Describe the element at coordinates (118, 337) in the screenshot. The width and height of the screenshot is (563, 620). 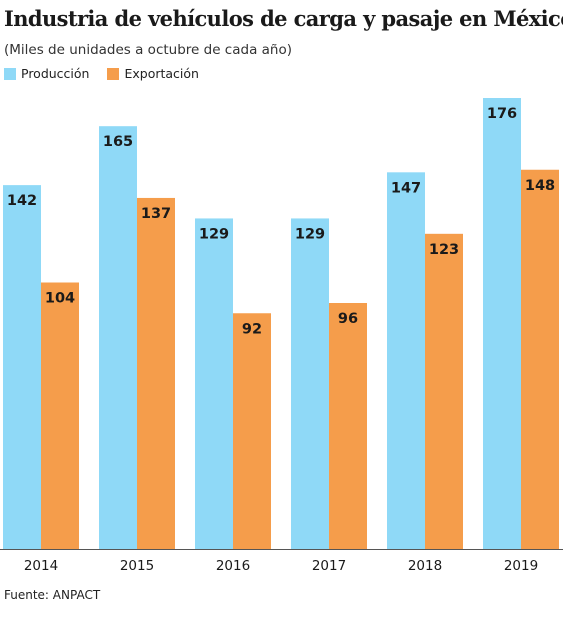
I see `bar-produccion-2015` at that location.